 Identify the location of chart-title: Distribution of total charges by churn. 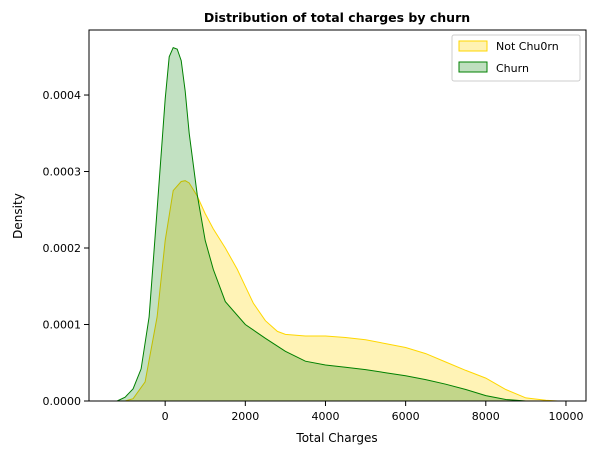
(337, 17).